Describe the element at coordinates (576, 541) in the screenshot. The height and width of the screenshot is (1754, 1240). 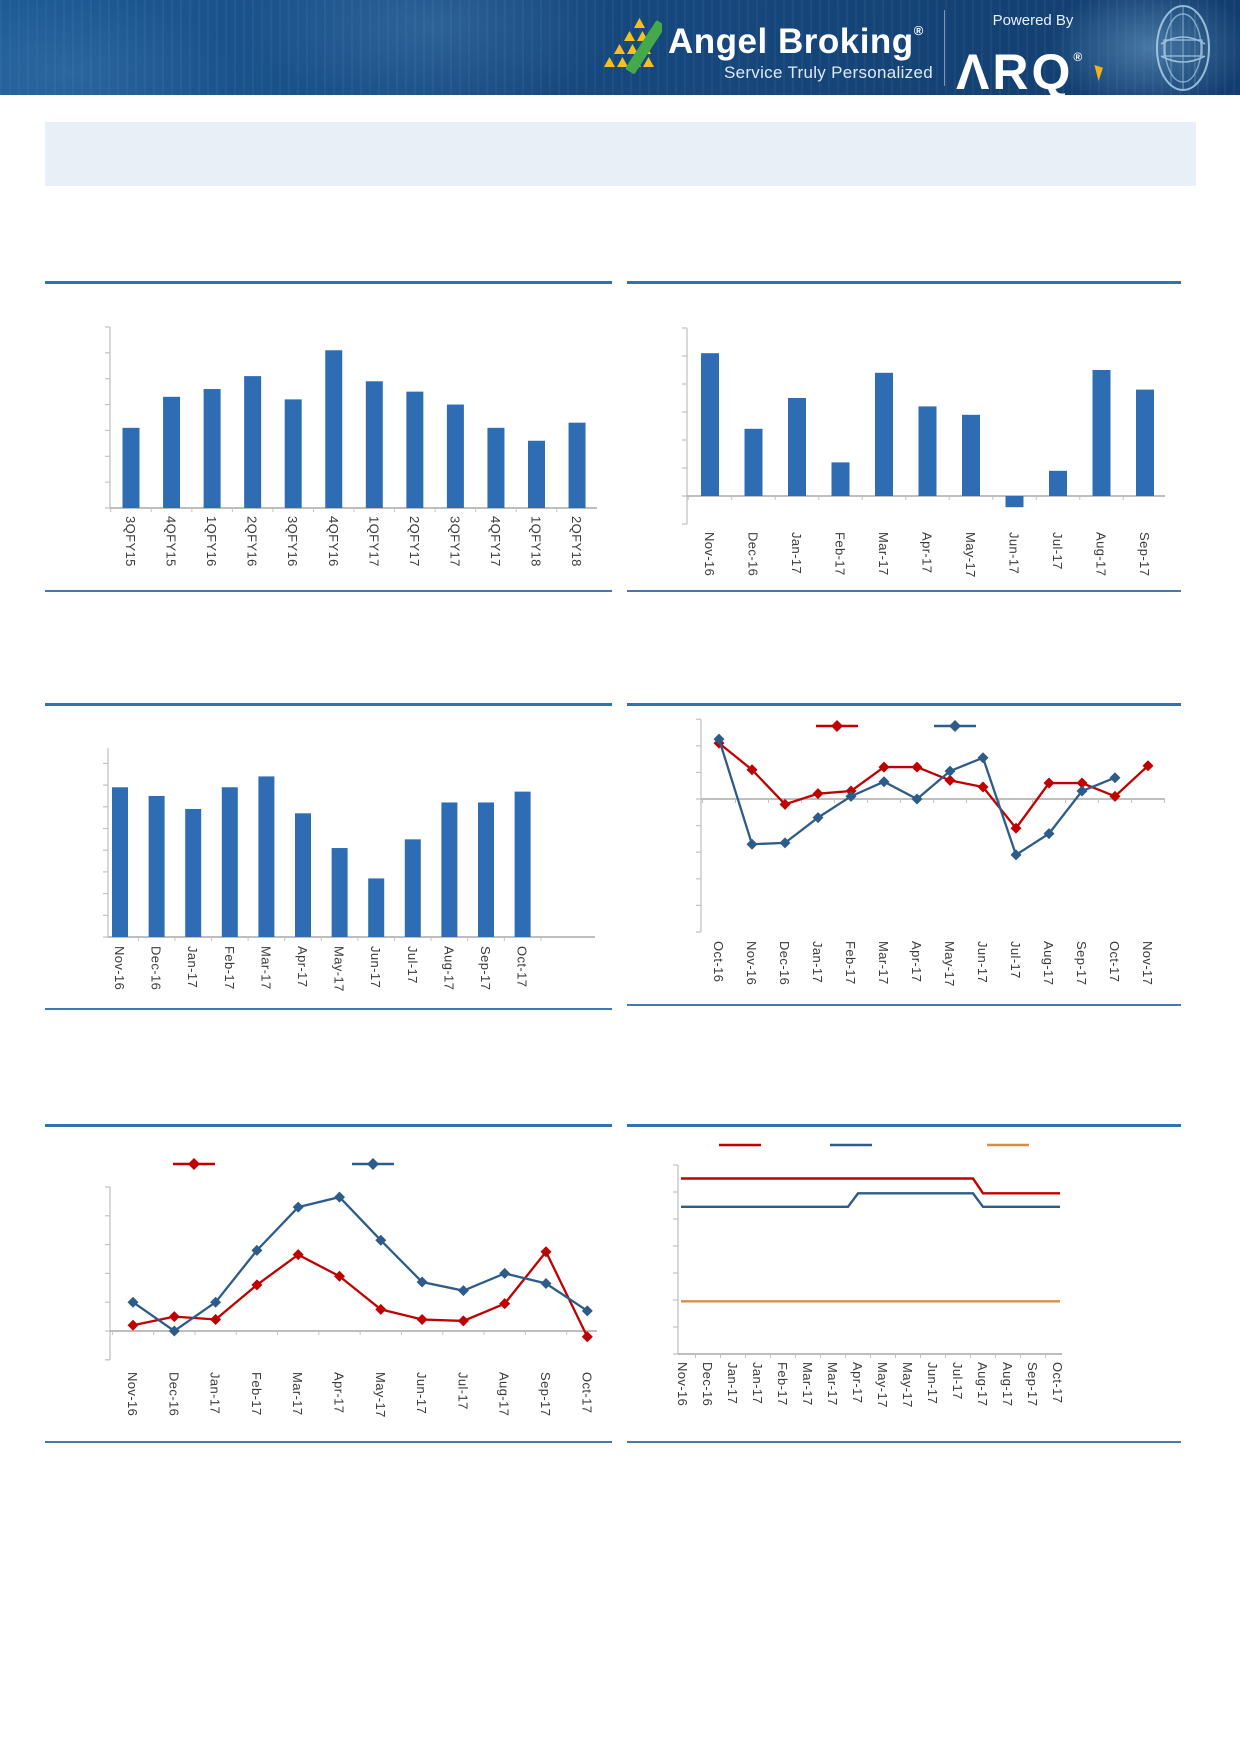
I see `x-axis-label: 2QFY18` at that location.